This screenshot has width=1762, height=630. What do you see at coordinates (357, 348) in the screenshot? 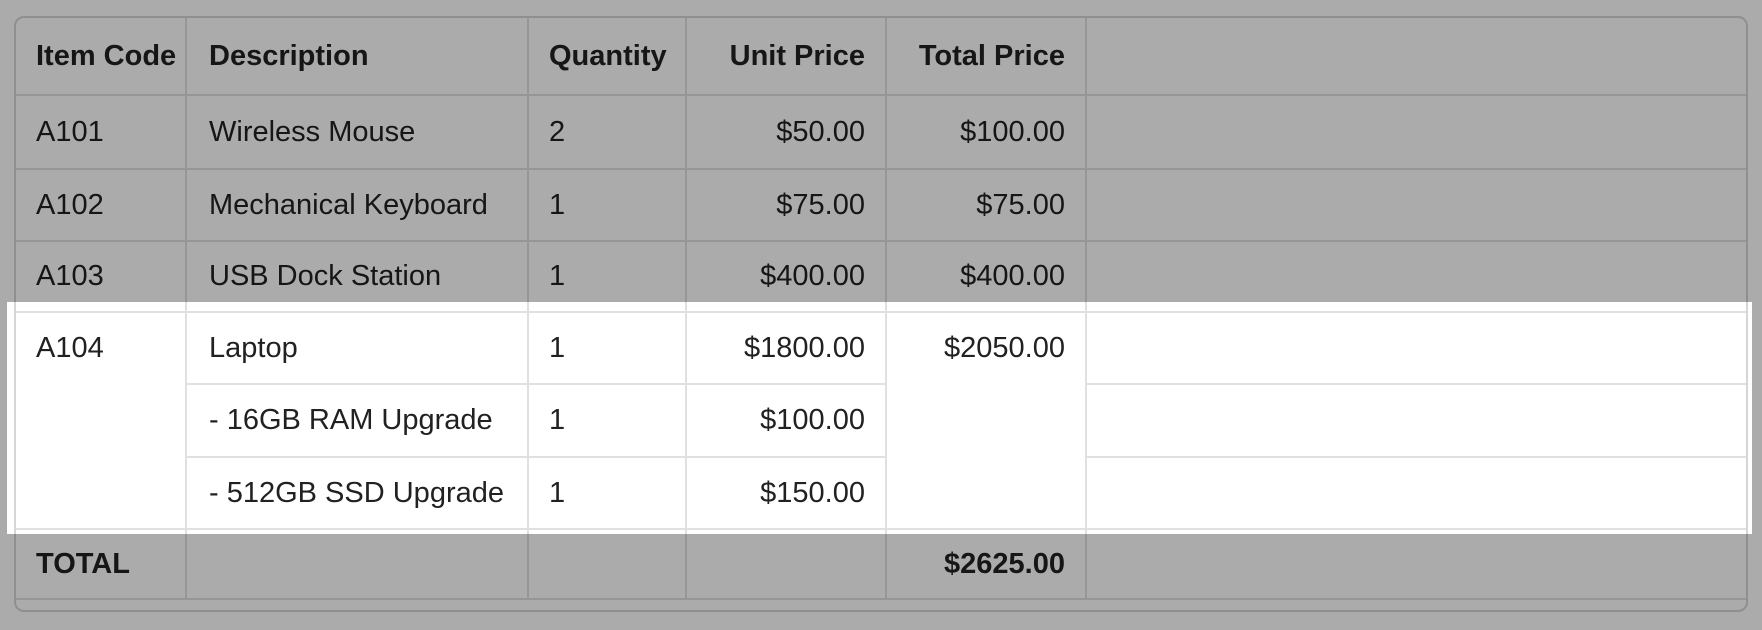
I see `cell-description: Laptop` at bounding box center [357, 348].